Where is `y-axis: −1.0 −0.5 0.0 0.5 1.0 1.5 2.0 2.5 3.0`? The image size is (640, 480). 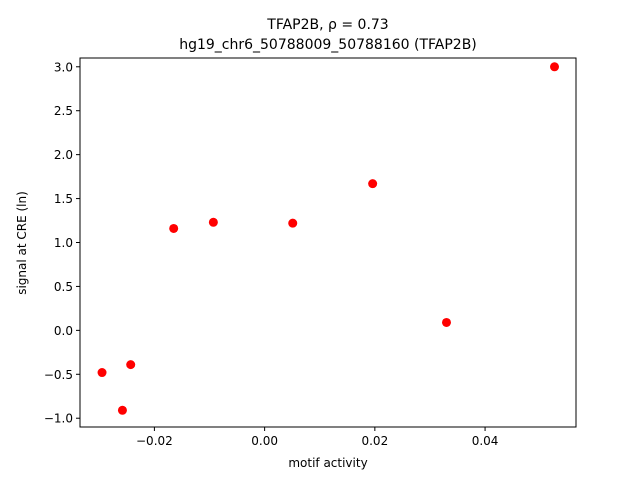
y-axis: −1.0 −0.5 0.0 0.5 1.0 1.5 2.0 2.5 3.0 is located at coordinates (62, 243).